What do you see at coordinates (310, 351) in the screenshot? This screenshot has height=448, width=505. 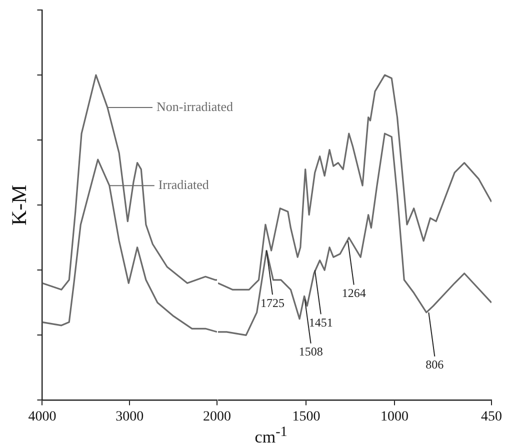 I see `annotation: 1508` at bounding box center [310, 351].